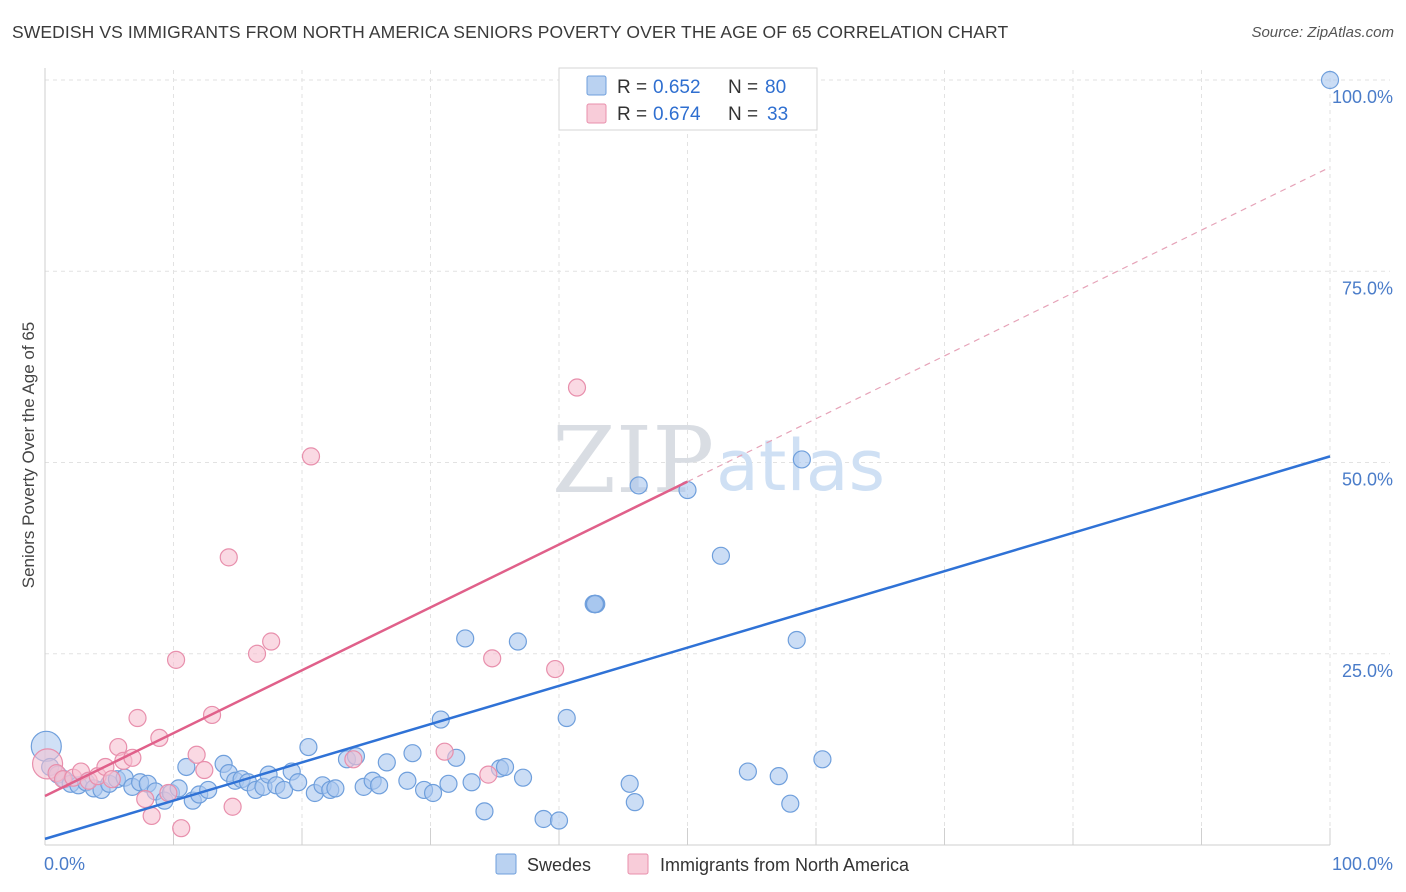  I want to click on bottom-legend-swatch-swedes, so click(506, 864).